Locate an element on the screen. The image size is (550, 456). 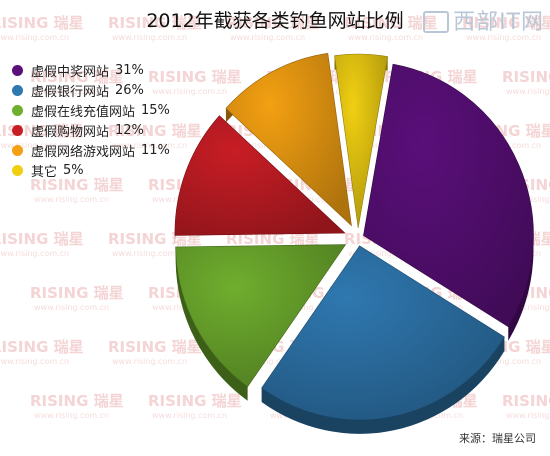
source-label: 来源：瑞星公司 is located at coordinates (497, 438).